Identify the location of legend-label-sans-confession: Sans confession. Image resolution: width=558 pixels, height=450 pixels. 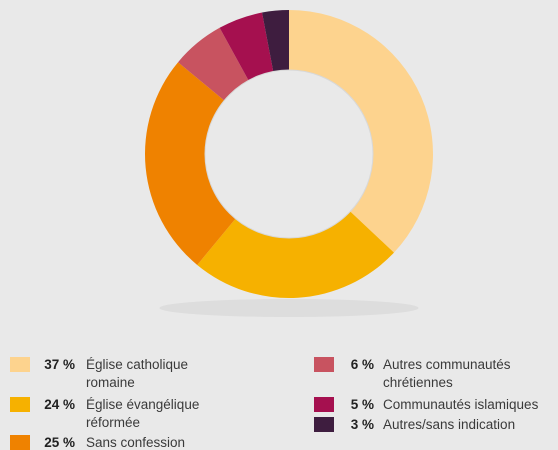
(161, 442).